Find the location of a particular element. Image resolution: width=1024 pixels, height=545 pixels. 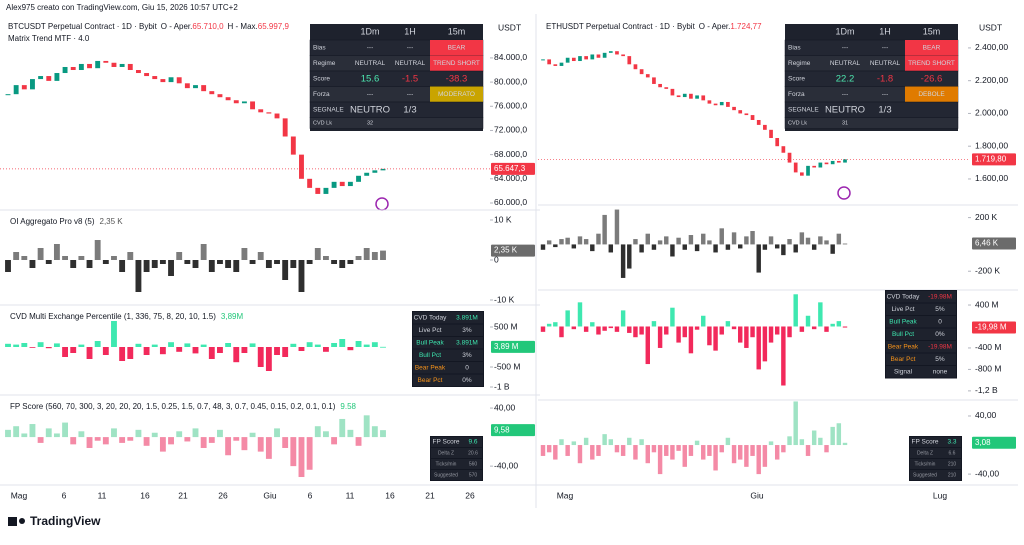

fp-table-value: 210 is located at coordinates (952, 475).